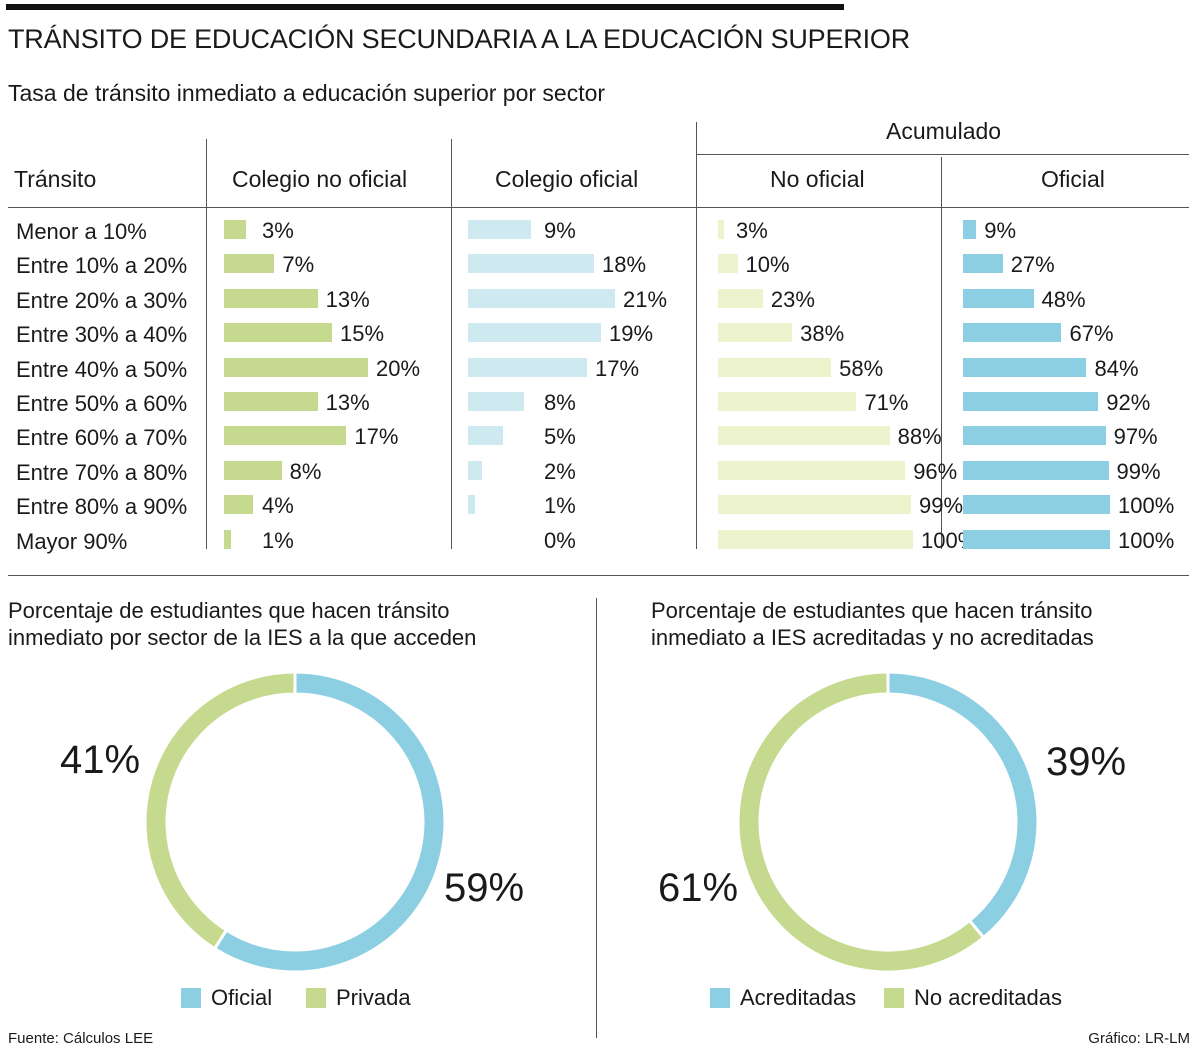 This screenshot has width=1200, height=1051. Describe the element at coordinates (484, 888) in the screenshot. I see `donut1-label-oficial: 59%` at that location.